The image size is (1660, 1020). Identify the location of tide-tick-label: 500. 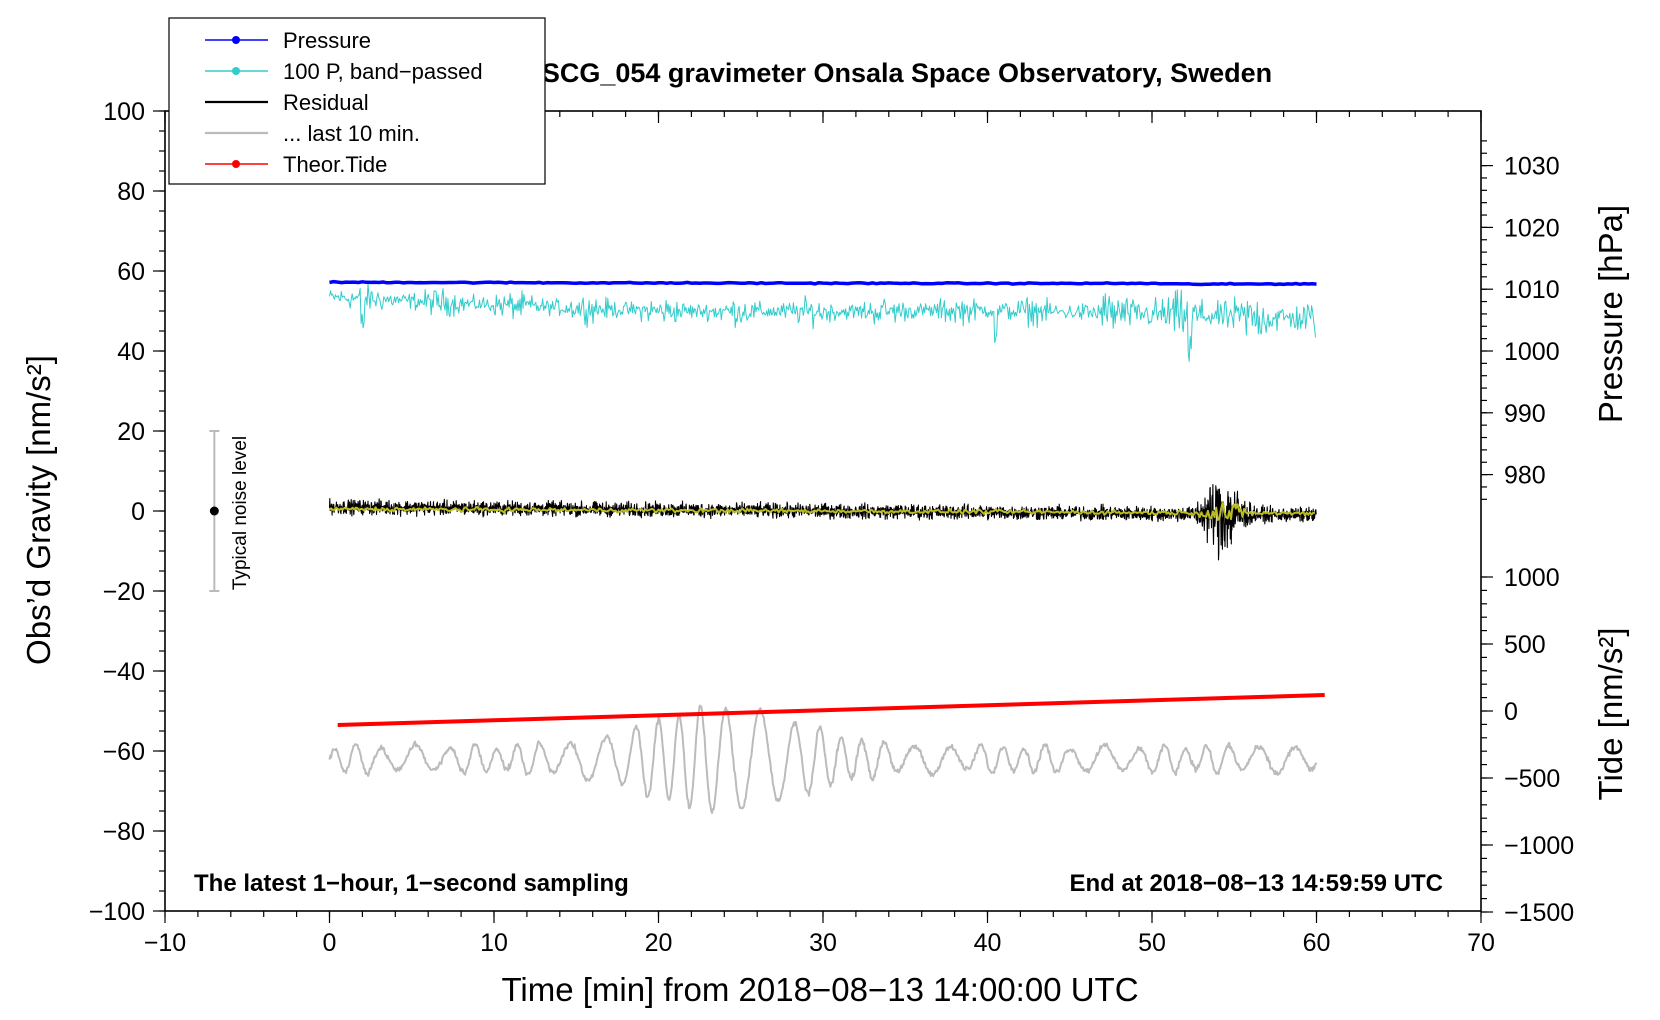
(1525, 645).